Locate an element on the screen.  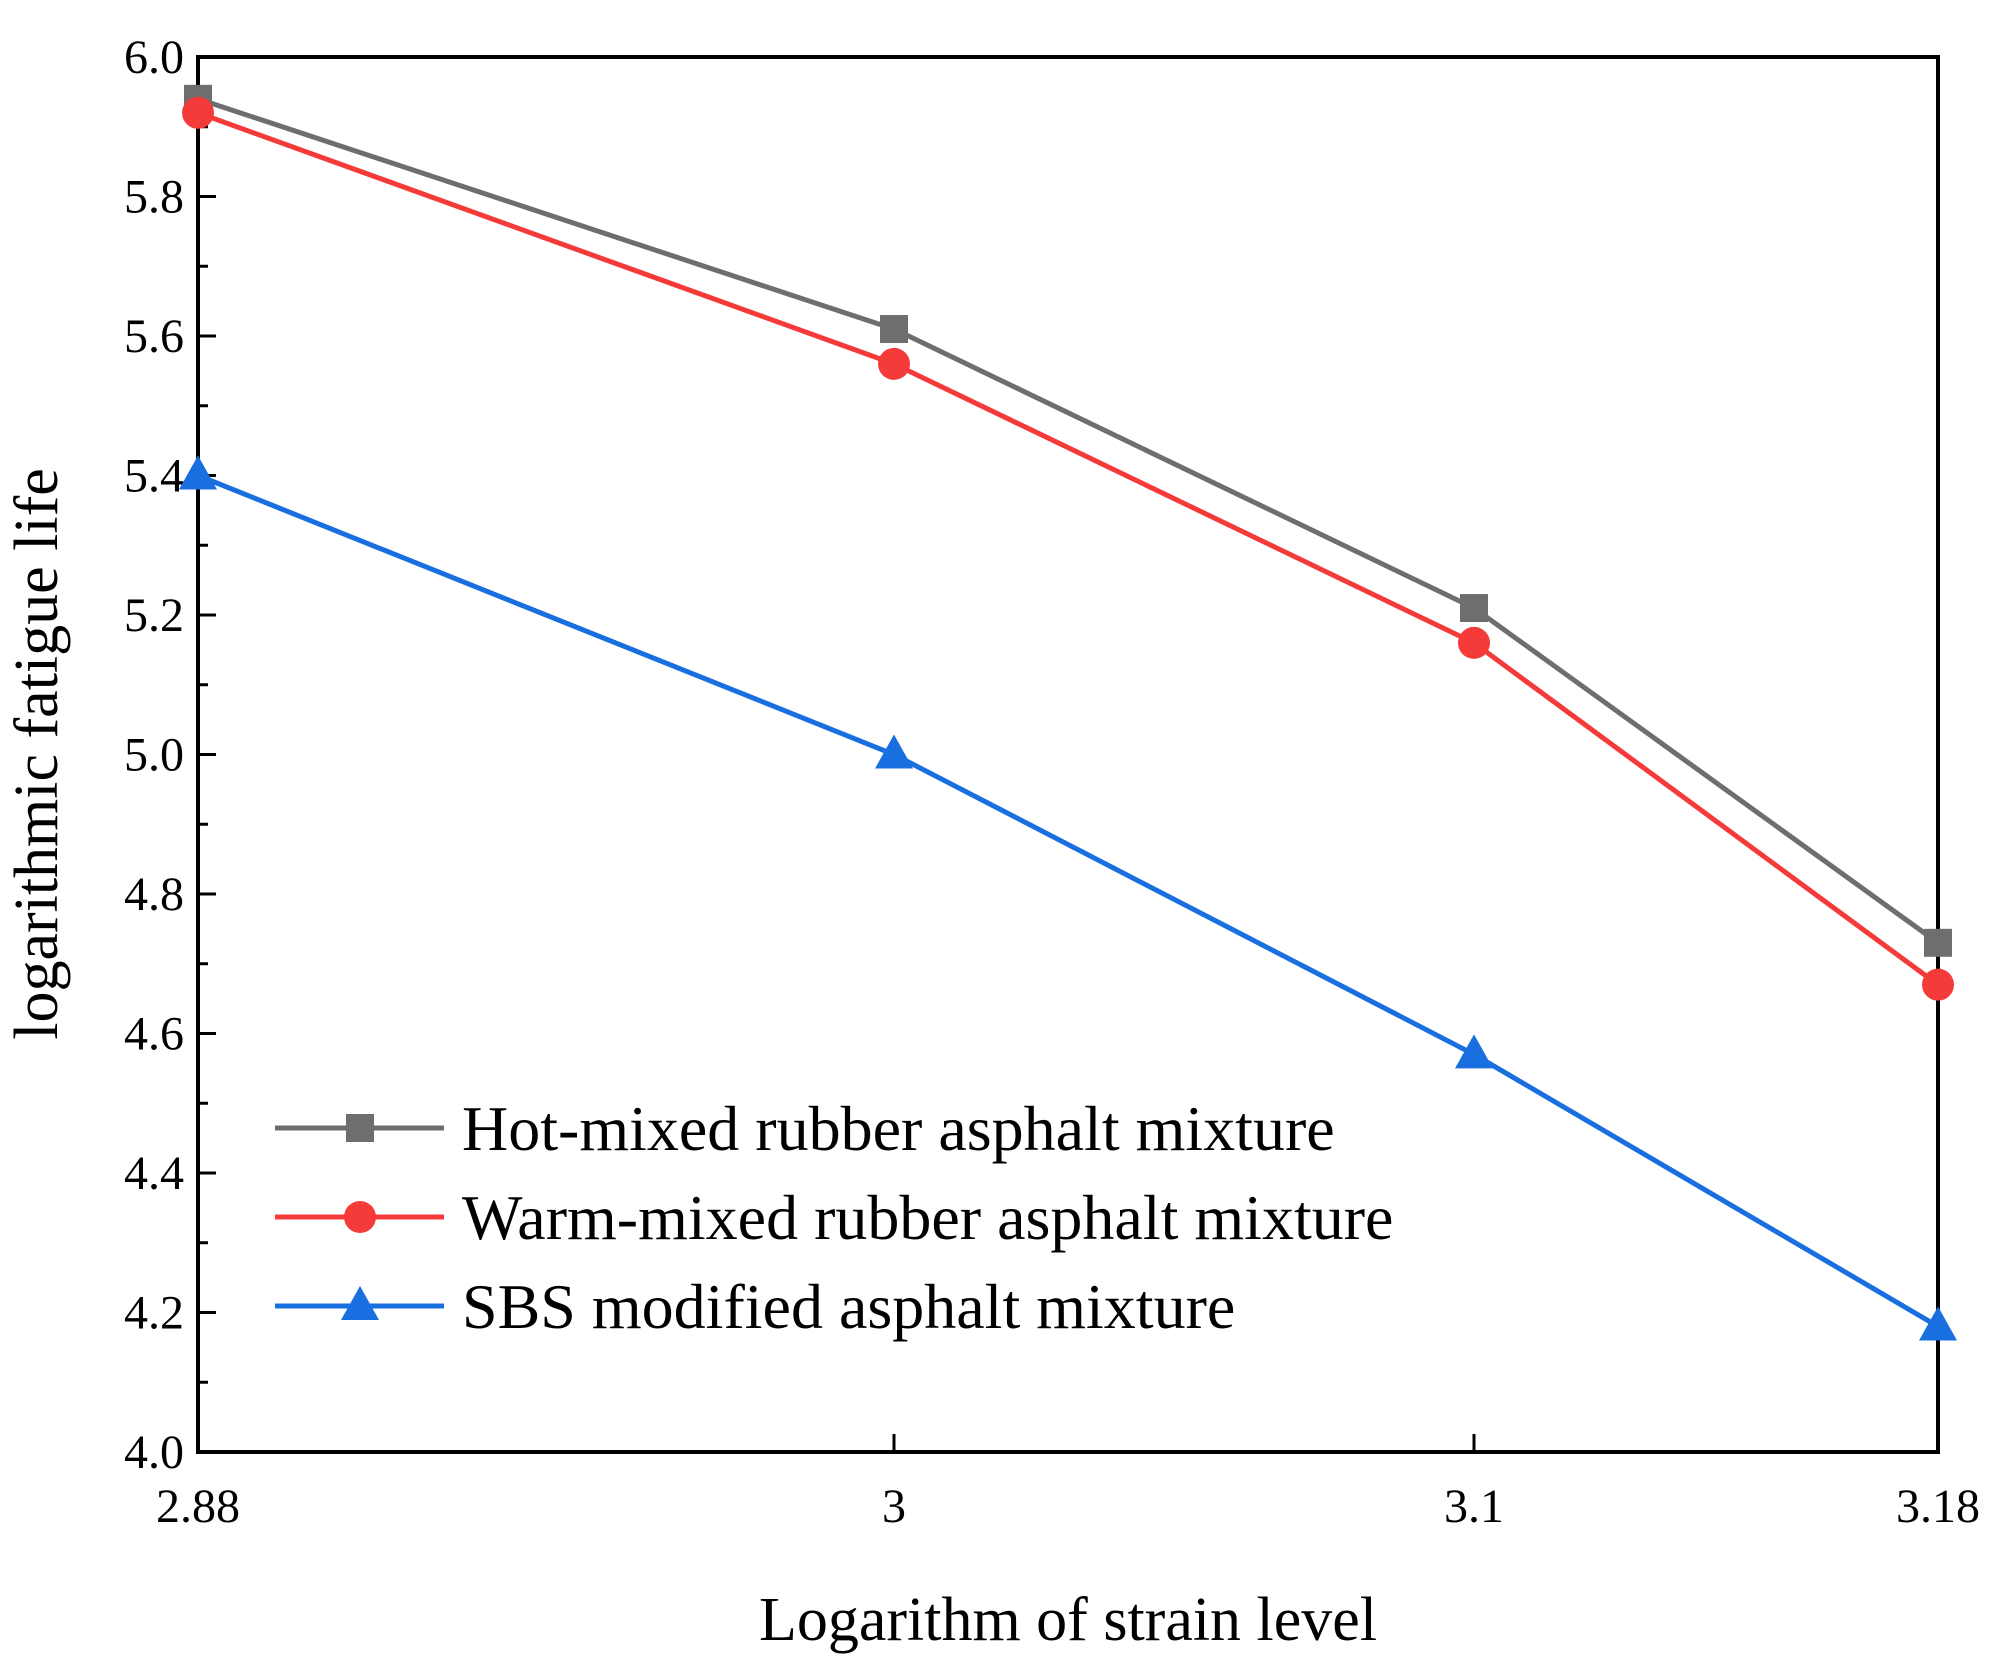
x-tick-label: 3.1 is located at coordinates (1474, 1506).